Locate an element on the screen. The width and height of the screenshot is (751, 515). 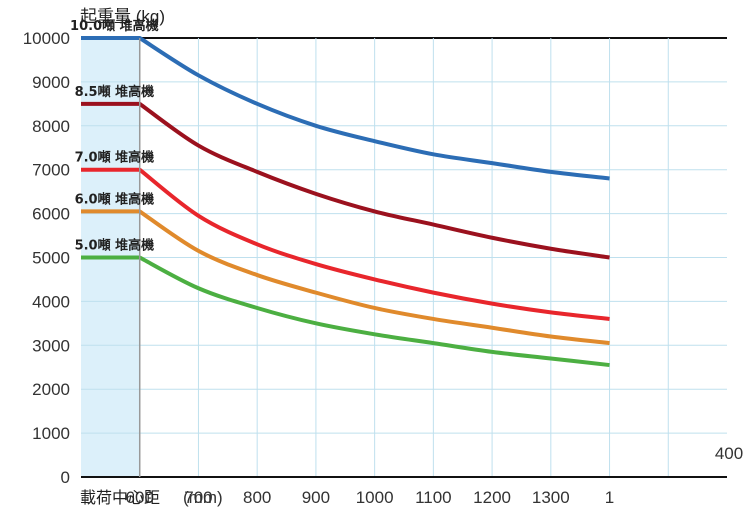
x-tick-label: 600 is located at coordinates (140, 497).